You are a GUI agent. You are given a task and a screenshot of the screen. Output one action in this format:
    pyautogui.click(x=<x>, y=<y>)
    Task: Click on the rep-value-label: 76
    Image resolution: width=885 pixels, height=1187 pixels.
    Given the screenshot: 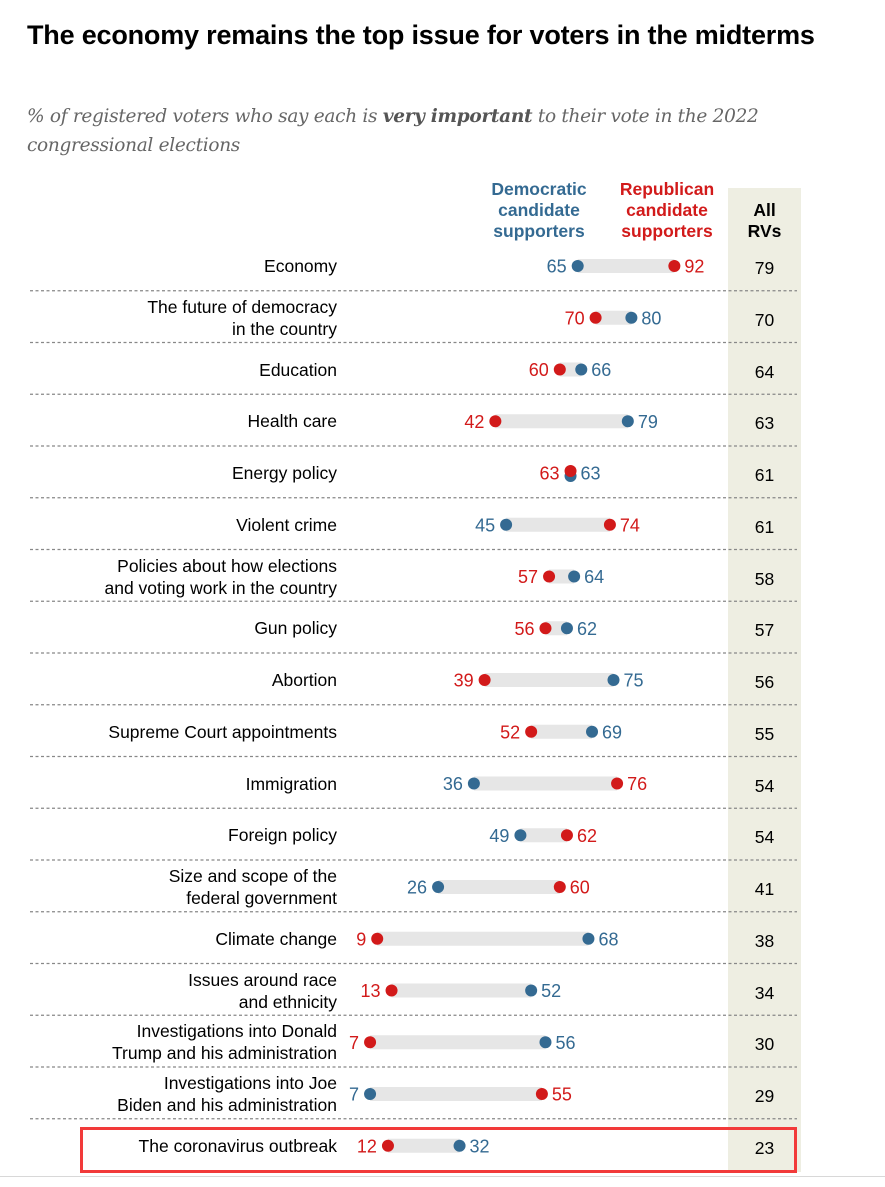 What is the action you would take?
    pyautogui.click(x=637, y=784)
    